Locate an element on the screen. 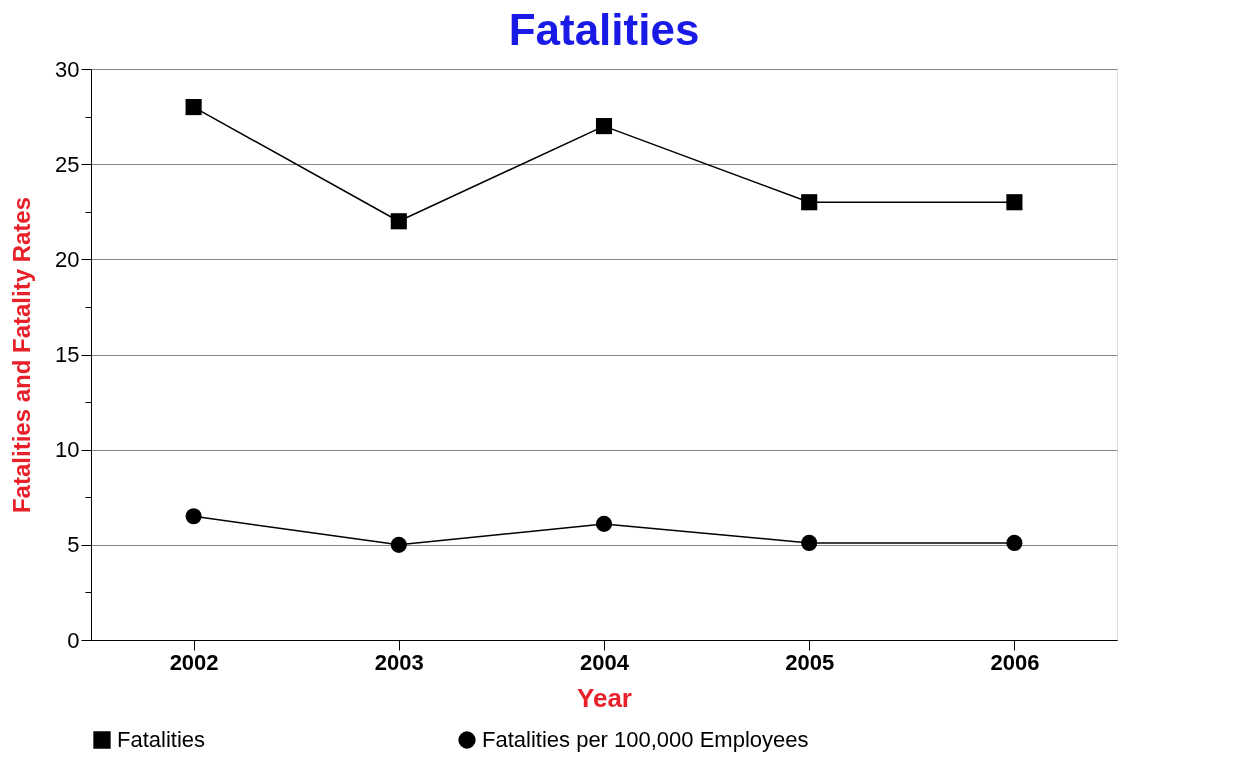 The image size is (1237, 761). x-tick-label: 2004 is located at coordinates (605, 662).